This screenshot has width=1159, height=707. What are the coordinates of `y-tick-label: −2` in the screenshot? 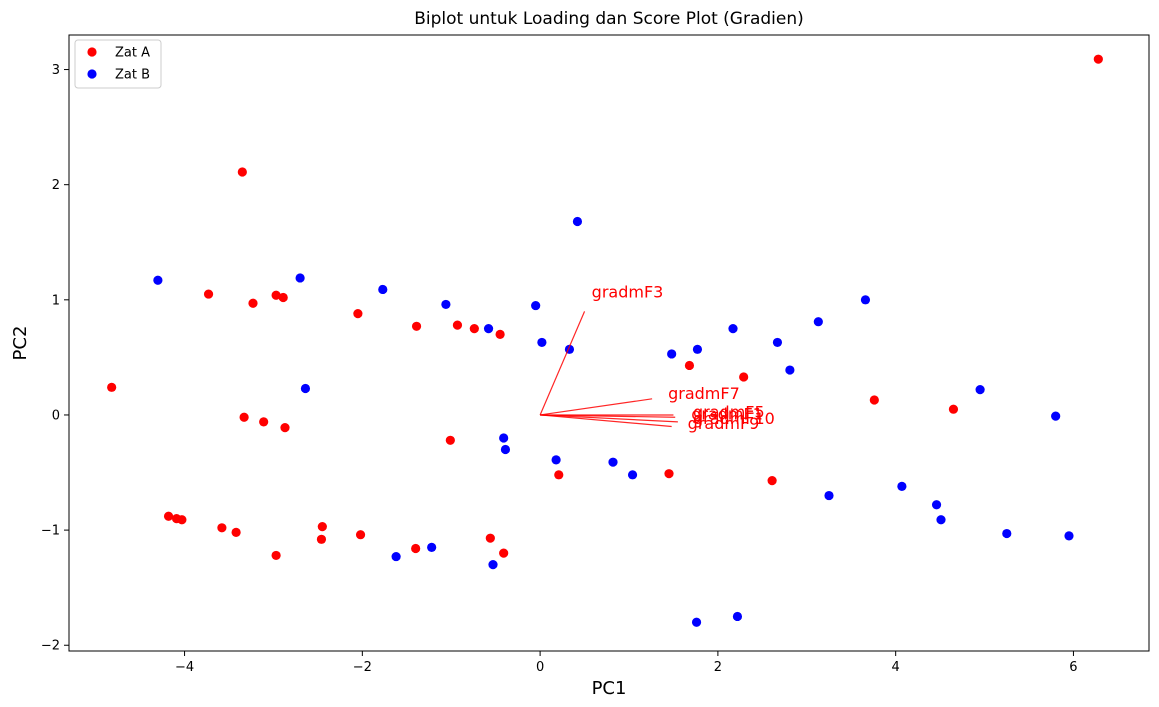 It's located at (50, 646).